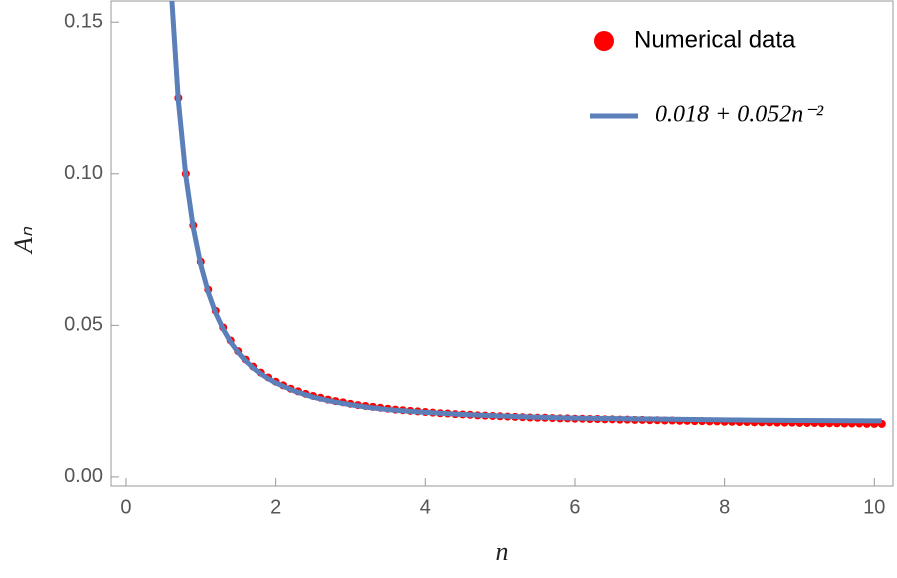  Describe the element at coordinates (604, 41) in the screenshot. I see `legend-marker` at that location.